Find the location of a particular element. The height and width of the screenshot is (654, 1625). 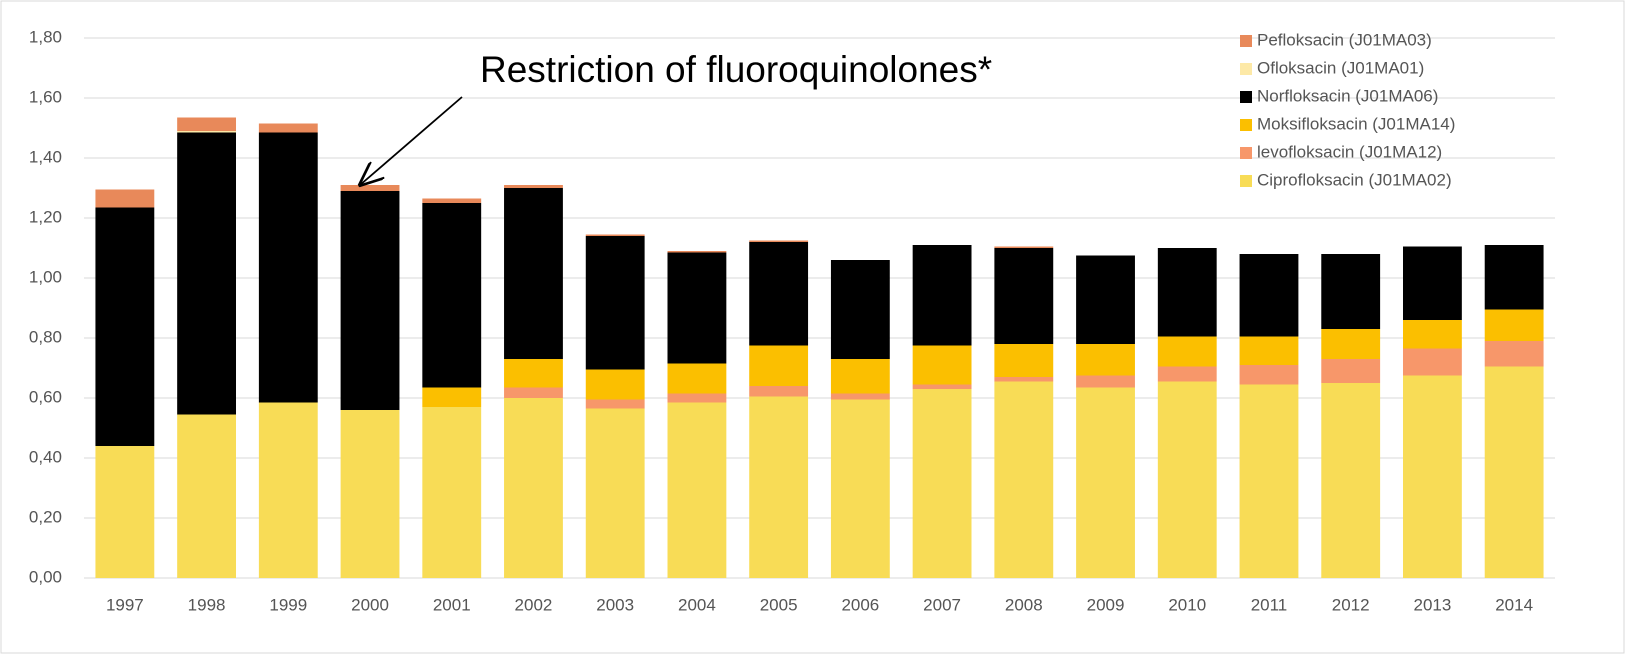

legend-label: Ofloksacin (J01MA01) is located at coordinates (1340, 67).